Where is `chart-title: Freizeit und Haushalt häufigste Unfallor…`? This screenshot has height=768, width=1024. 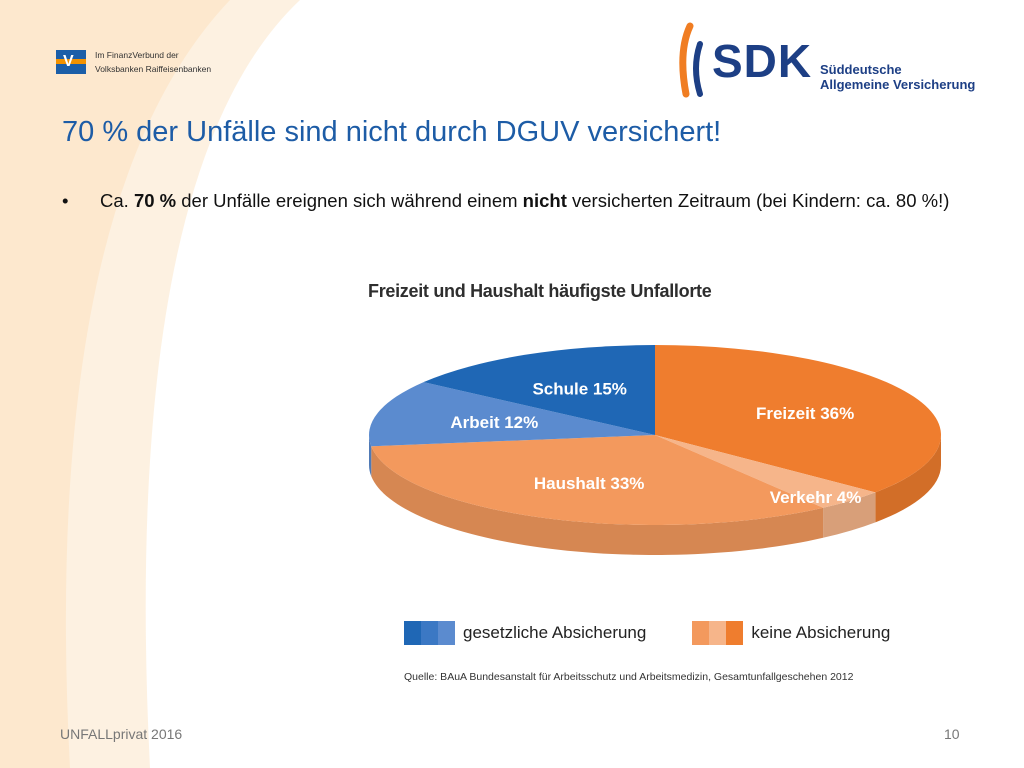
chart-title: Freizeit und Haushalt häufigste Unfallor… is located at coordinates (540, 291).